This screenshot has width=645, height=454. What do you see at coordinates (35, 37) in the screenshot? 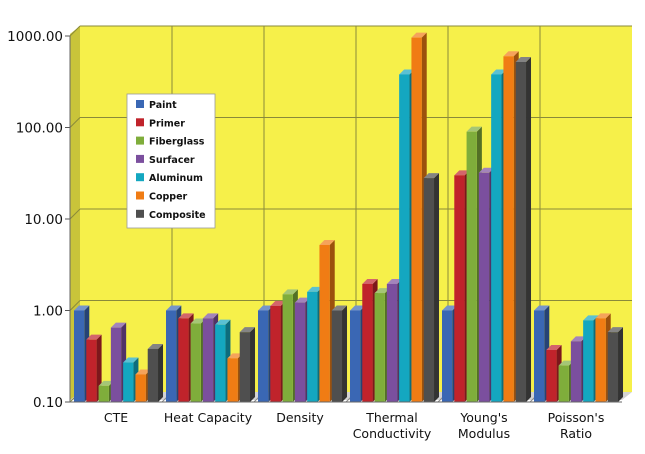
I see `y-tick-label: 1000.00` at bounding box center [35, 37].